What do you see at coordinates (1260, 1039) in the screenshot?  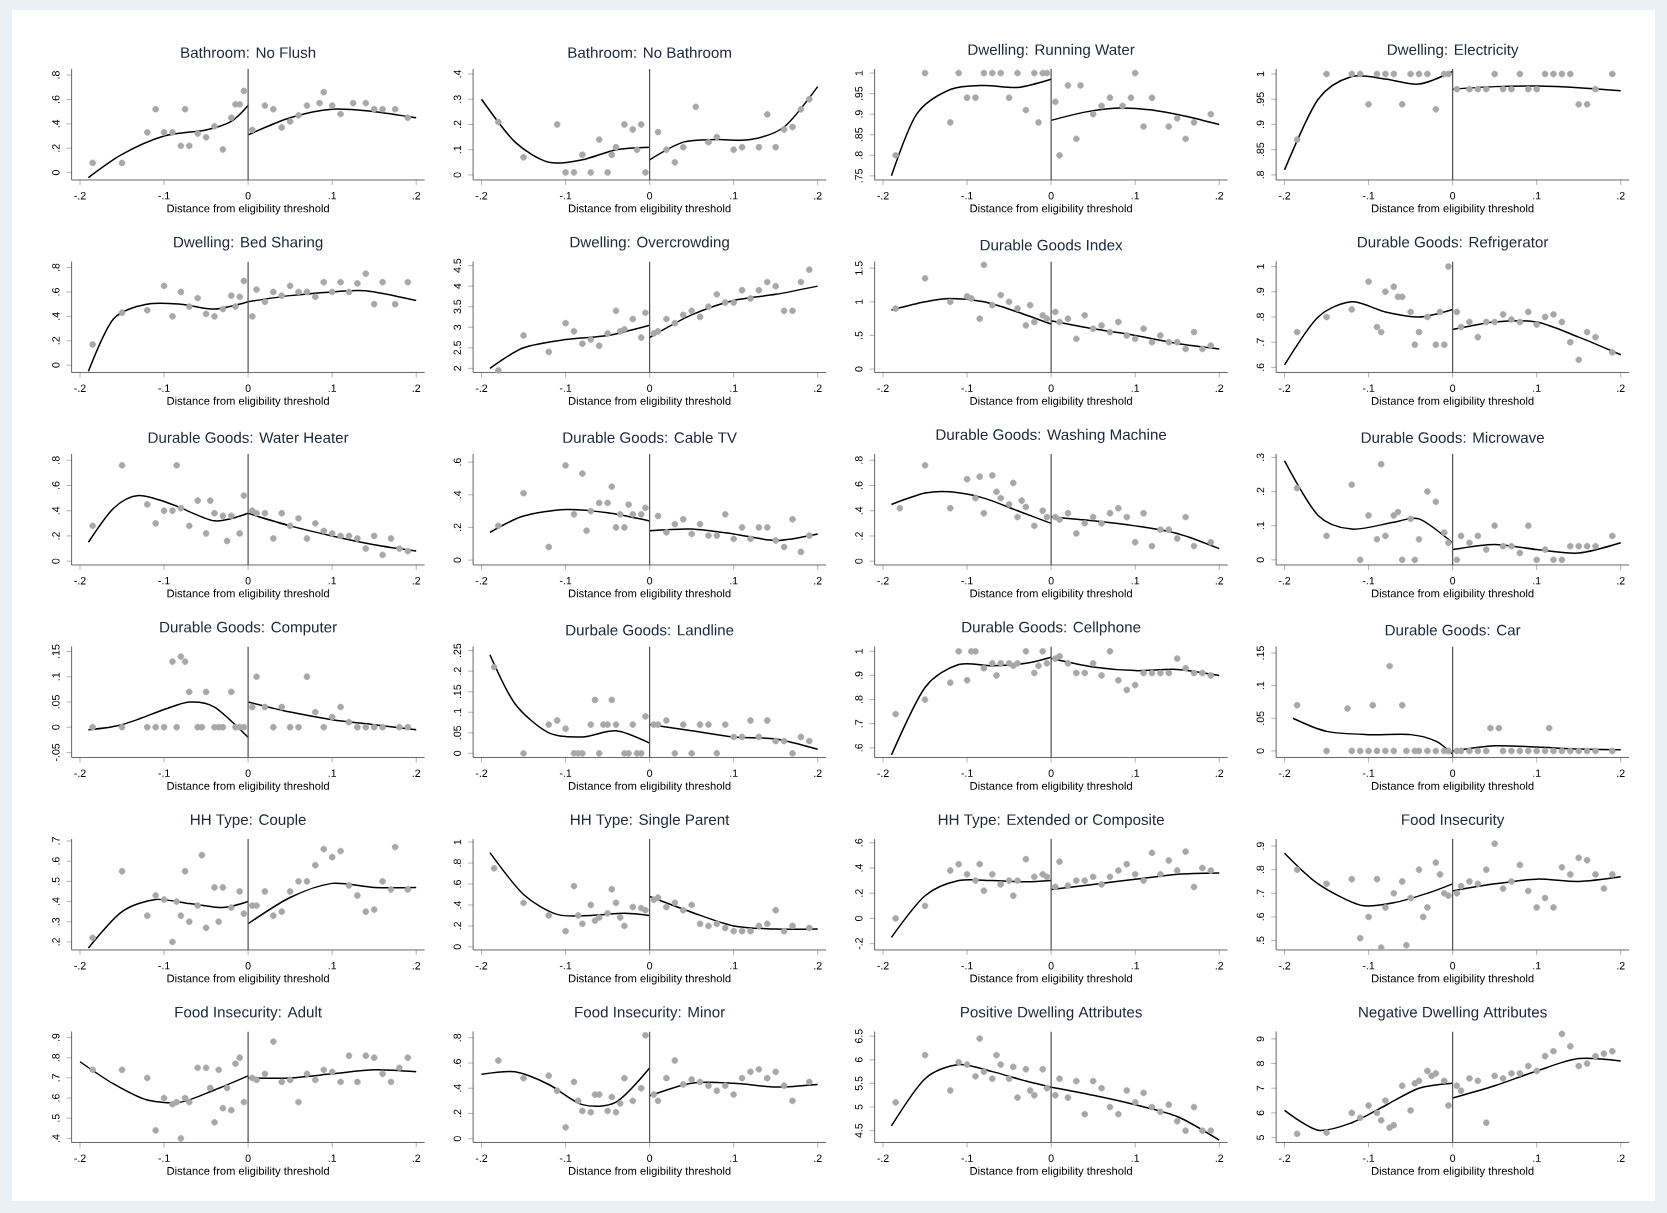 I see `y-tick-label: 9` at bounding box center [1260, 1039].